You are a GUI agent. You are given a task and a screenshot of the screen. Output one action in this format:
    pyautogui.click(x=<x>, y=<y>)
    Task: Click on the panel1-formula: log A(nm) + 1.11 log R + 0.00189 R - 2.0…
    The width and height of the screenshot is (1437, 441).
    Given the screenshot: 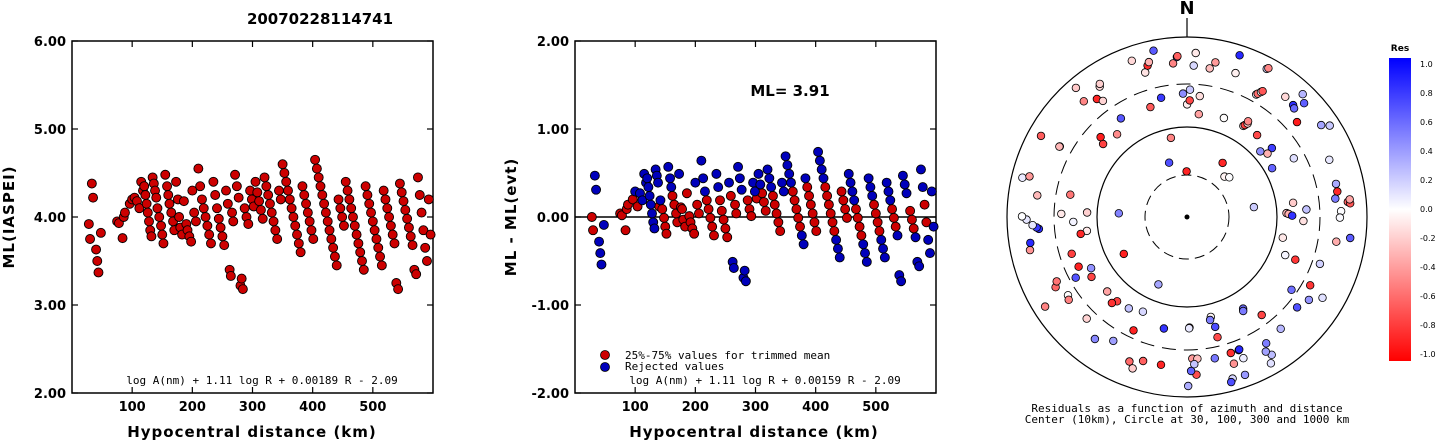 What is the action you would take?
    pyautogui.click(x=262, y=380)
    